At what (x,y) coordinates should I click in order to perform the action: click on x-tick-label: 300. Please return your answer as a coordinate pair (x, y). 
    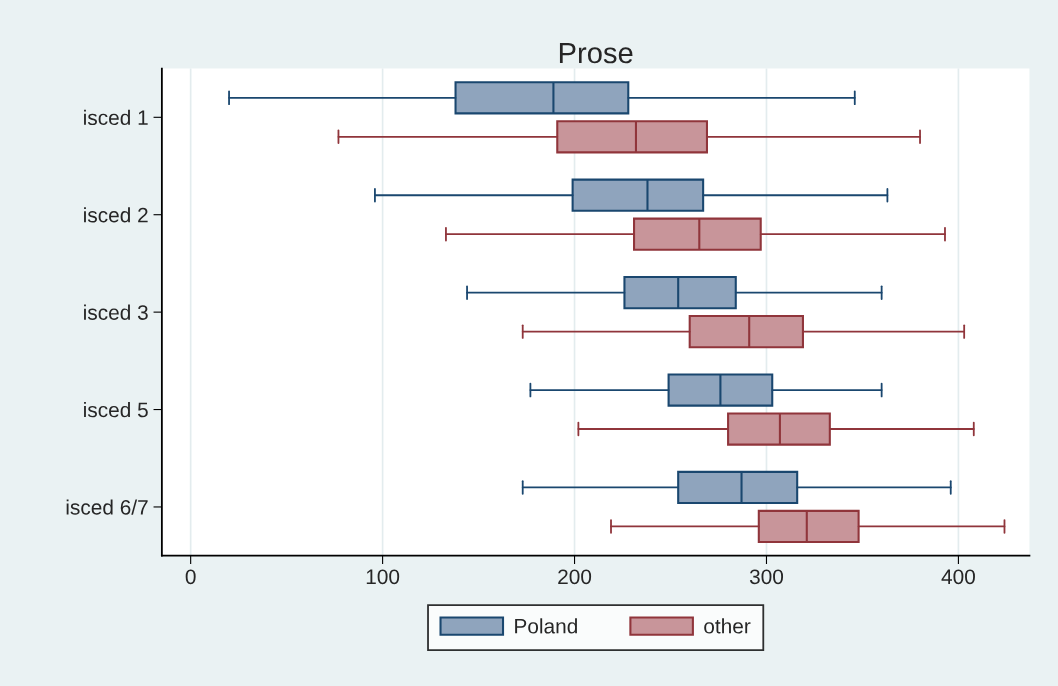
    Looking at the image, I should click on (766, 577).